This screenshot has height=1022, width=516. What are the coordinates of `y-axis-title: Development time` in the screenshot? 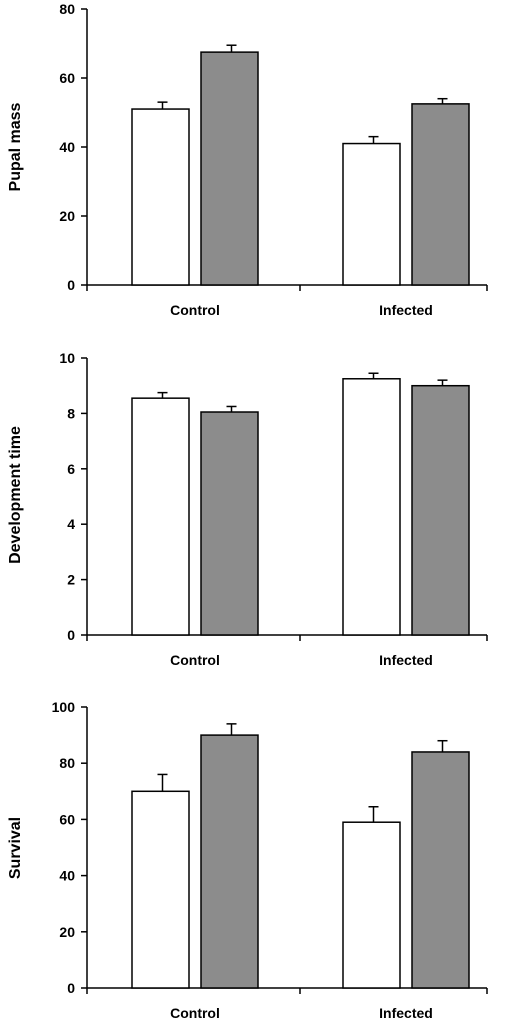 It's located at (15, 495).